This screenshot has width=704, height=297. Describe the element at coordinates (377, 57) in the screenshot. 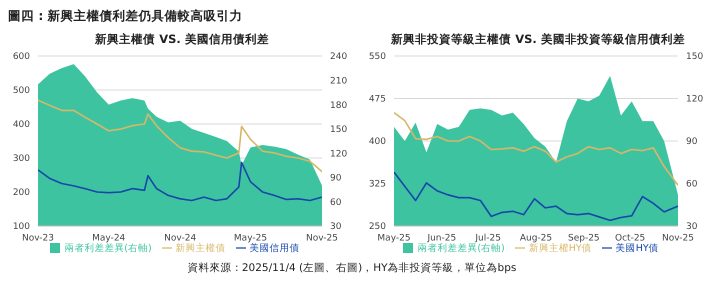

I see `y-tick-label: 550` at that location.